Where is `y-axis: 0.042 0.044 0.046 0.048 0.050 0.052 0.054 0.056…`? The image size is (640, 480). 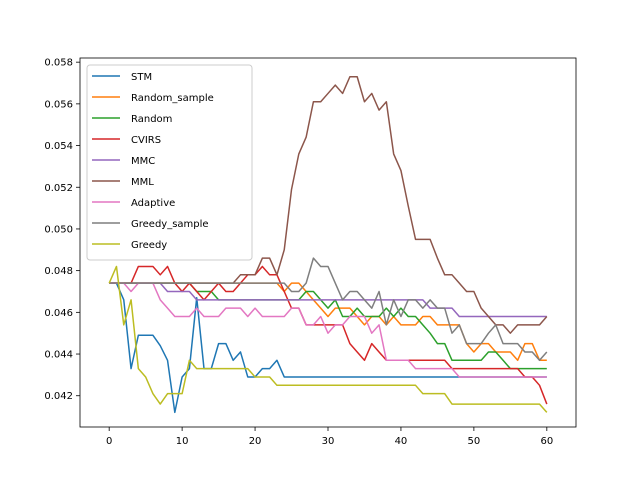
y-axis: 0.042 0.044 0.046 0.048 0.050 0.052 0.054 0.056… is located at coordinates (62, 230).